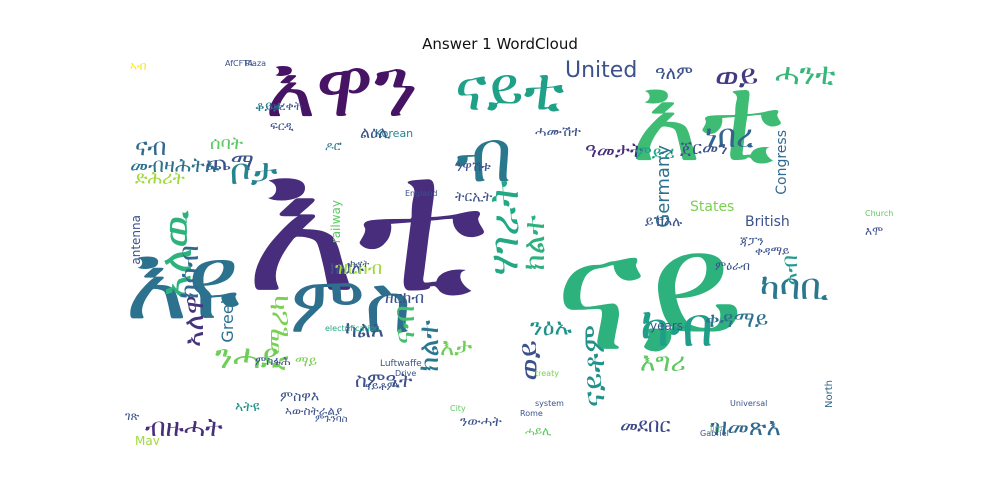 The height and width of the screenshot is (500, 1000). I want to click on cloud-word: ክህሉ, so click(347, 268).